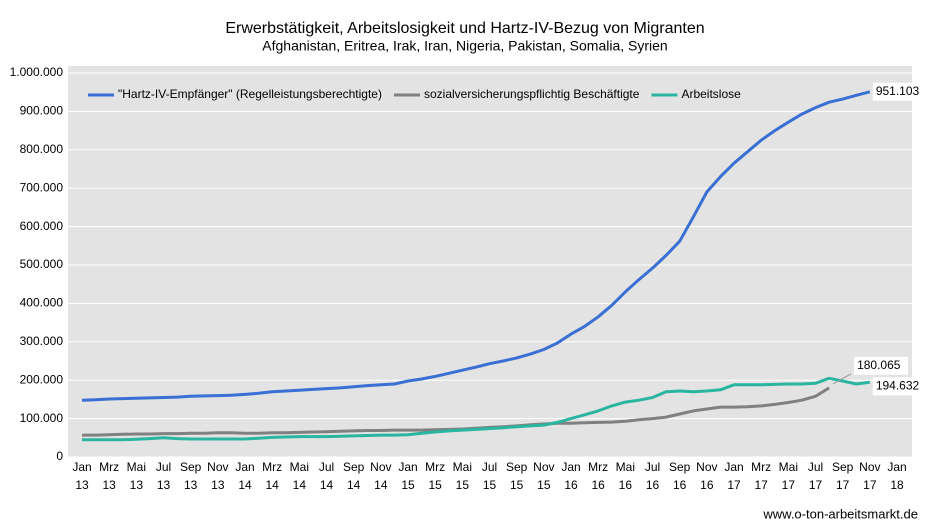  Describe the element at coordinates (570, 476) in the screenshot. I see `x-tick-label: Jan 16` at that location.